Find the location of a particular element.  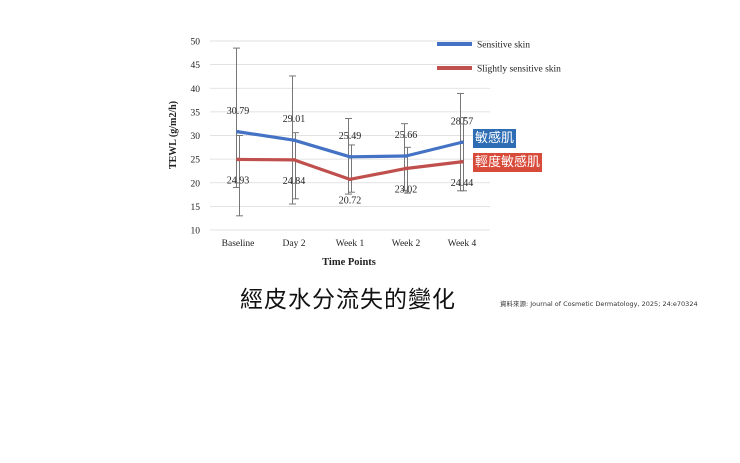

x-axis-label: Time Points is located at coordinates (349, 262).